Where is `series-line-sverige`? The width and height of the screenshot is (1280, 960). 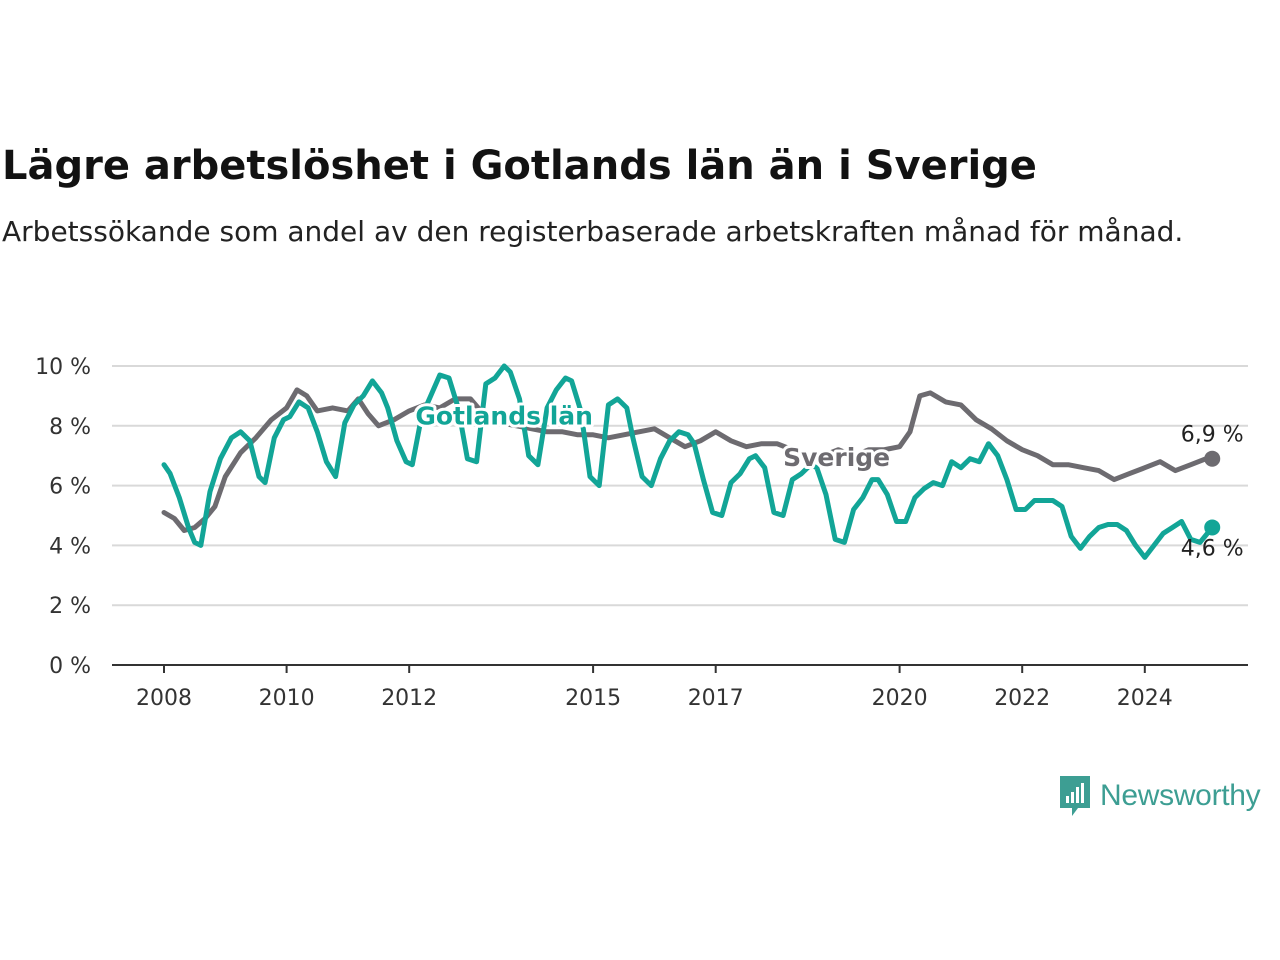 series-line-sverige is located at coordinates (688, 460).